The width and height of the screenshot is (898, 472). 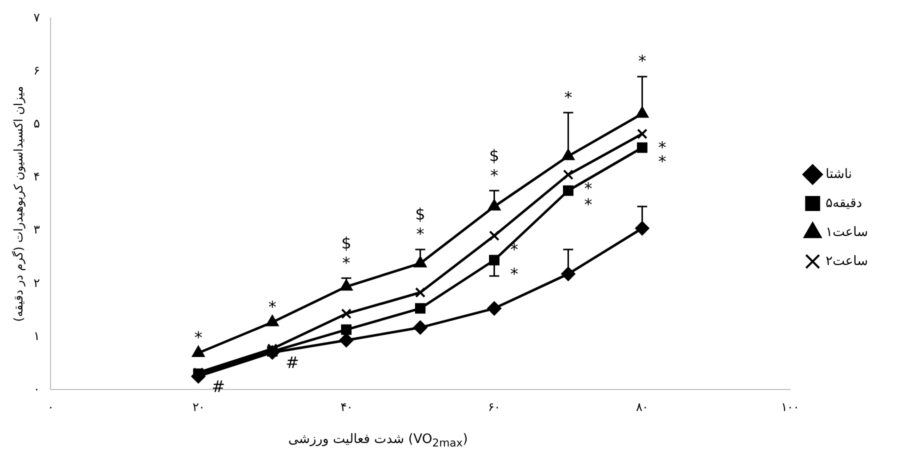 What do you see at coordinates (790, 407) in the screenshot?
I see `x-tick-label: ۱۰۰` at bounding box center [790, 407].